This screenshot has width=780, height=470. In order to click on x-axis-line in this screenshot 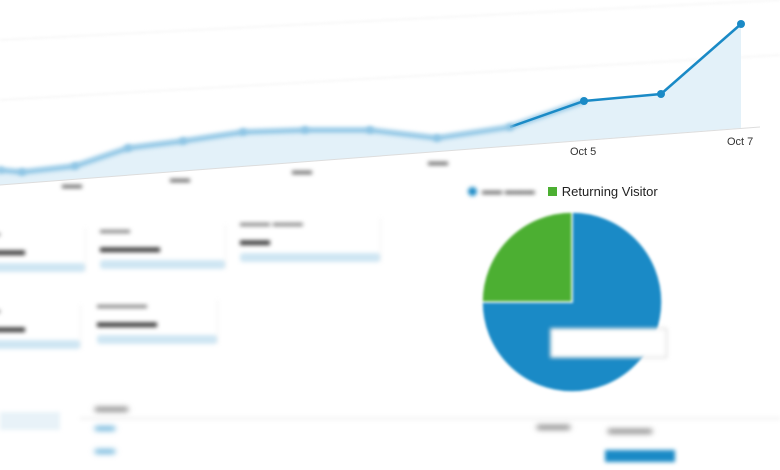, I will do `click(380, 156)`.